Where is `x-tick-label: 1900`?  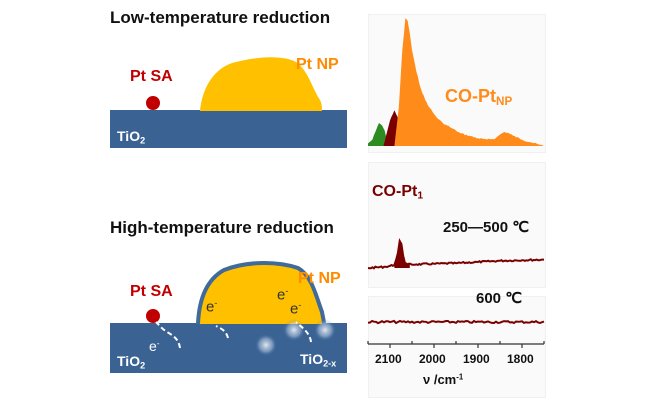 x-tick-label: 1900 is located at coordinates (476, 359).